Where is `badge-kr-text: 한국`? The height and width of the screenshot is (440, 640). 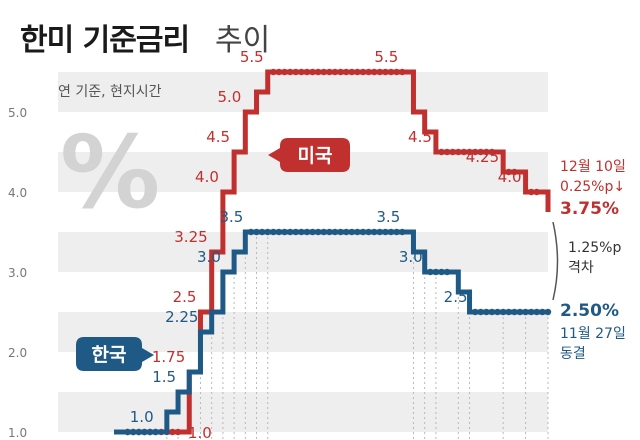
badge-kr-text: 한국 is located at coordinates (109, 355).